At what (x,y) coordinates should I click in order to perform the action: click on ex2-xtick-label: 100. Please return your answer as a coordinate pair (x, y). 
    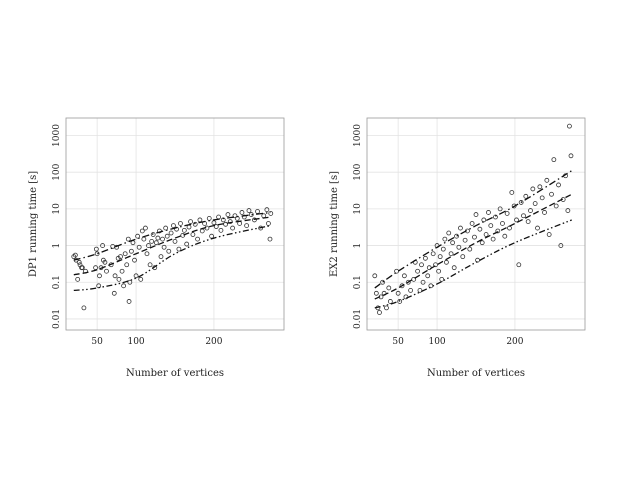
    Looking at the image, I should click on (436, 342).